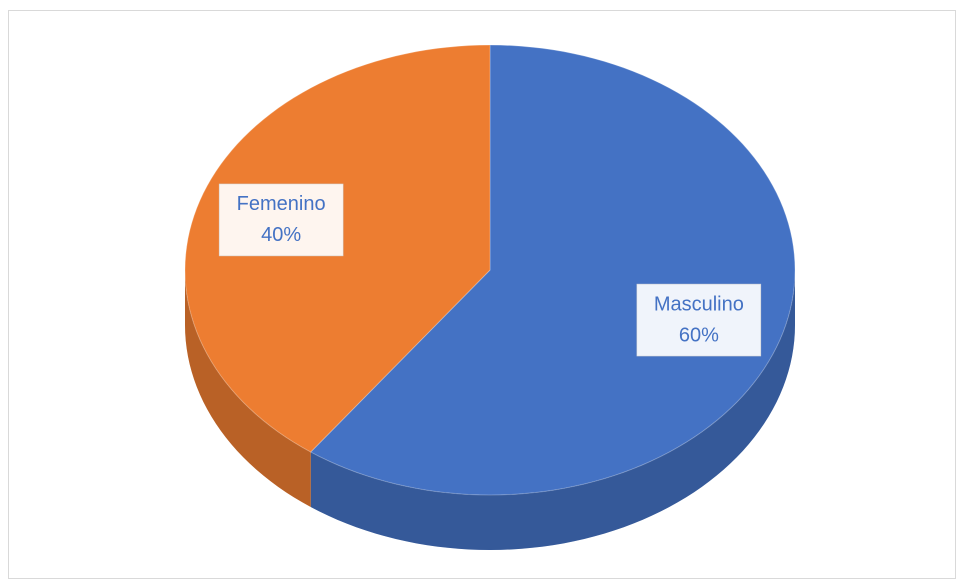 This screenshot has width=957, height=580. I want to click on category-label: Masculino, so click(699, 304).